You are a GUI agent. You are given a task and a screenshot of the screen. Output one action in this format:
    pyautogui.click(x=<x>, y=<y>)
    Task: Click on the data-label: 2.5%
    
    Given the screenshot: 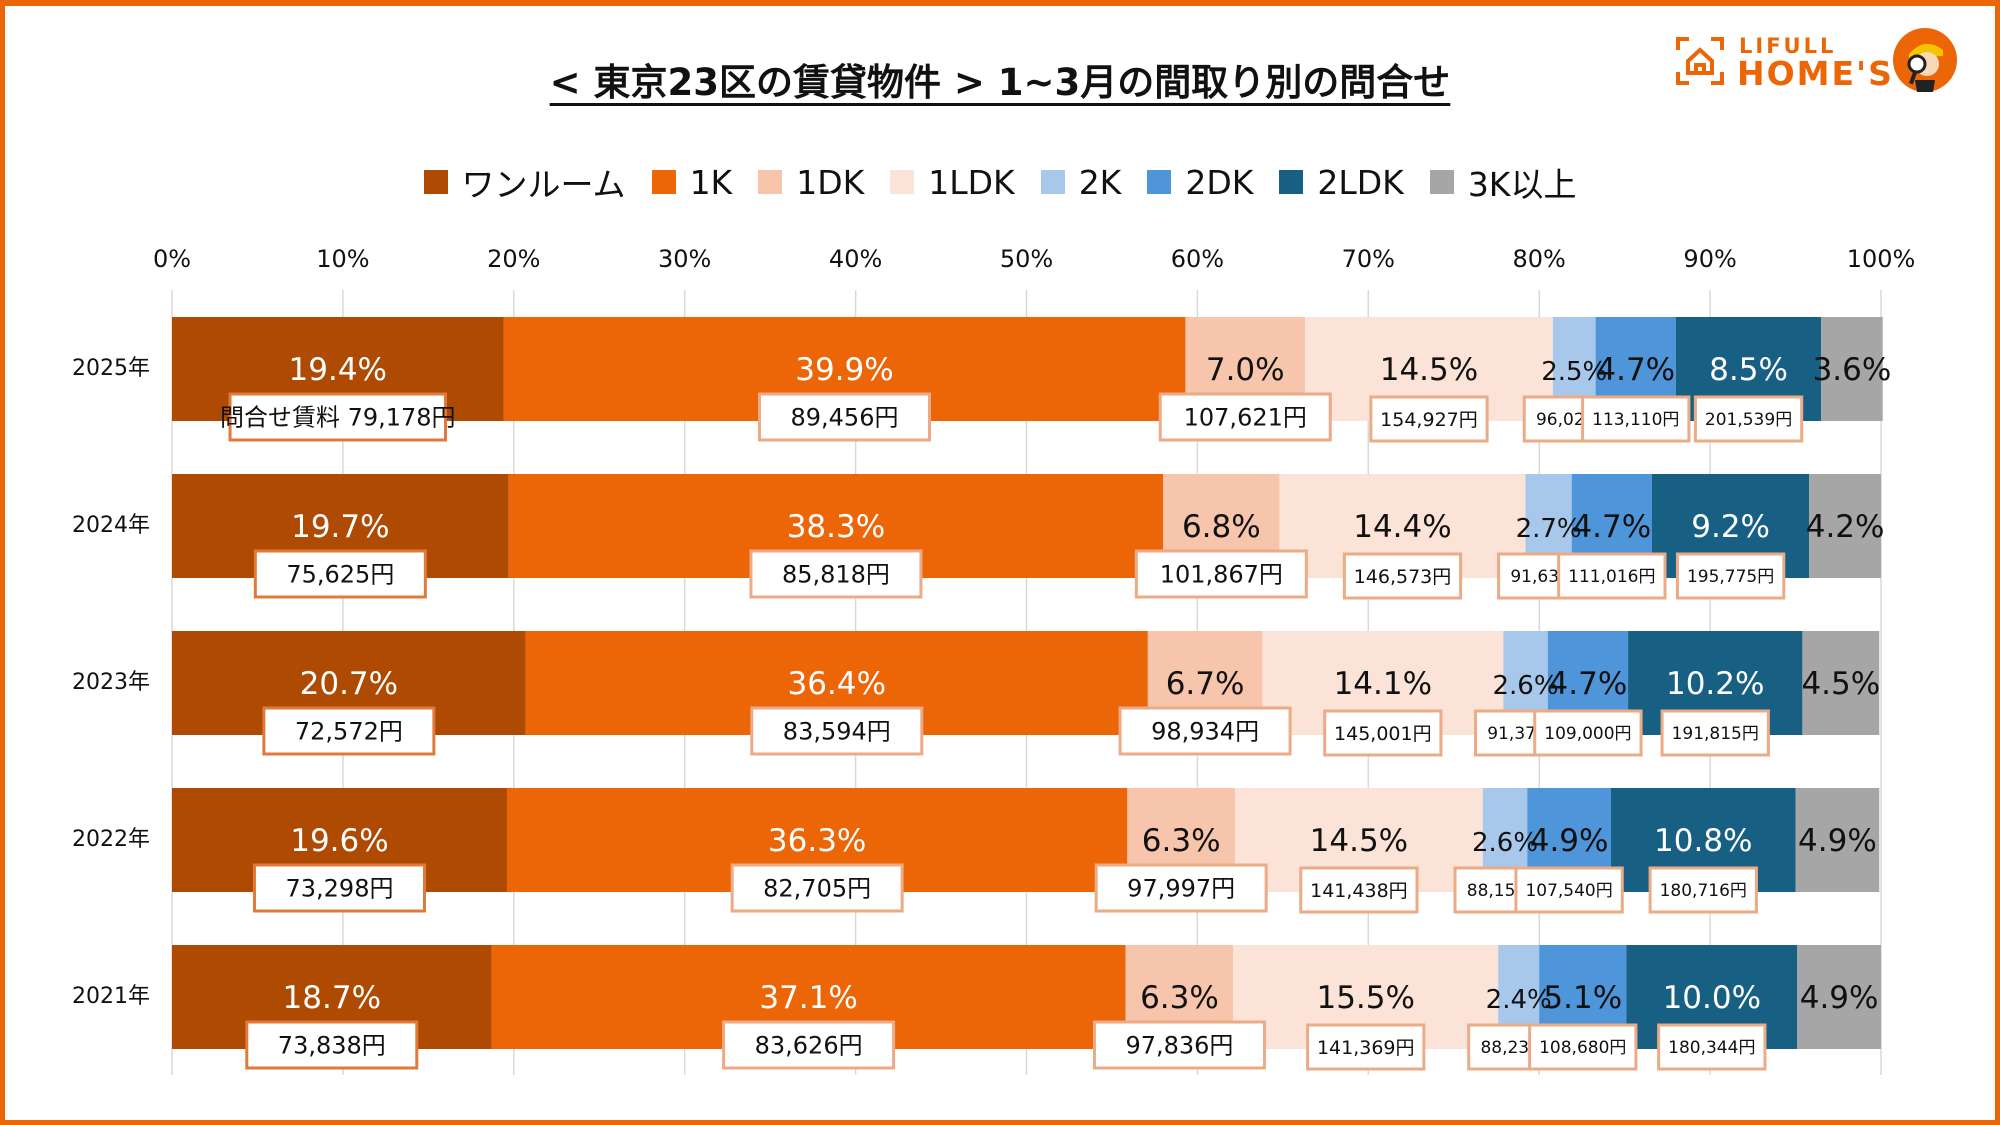 What is the action you would take?
    pyautogui.click(x=1574, y=372)
    